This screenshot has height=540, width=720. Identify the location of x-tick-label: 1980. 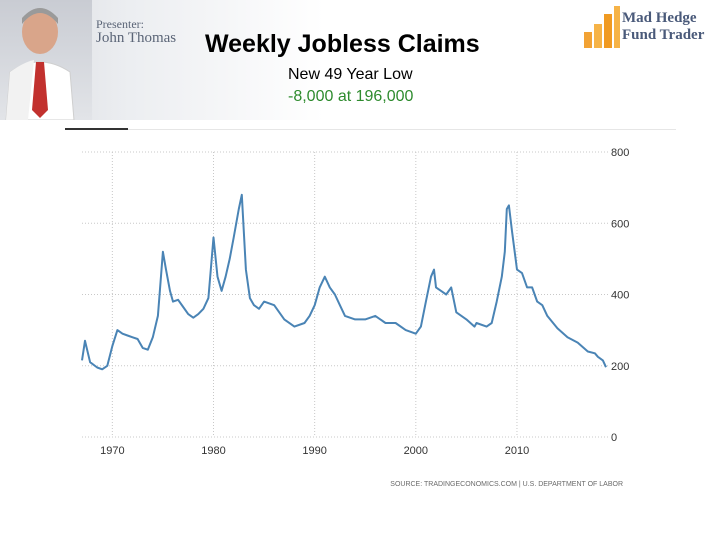
(213, 451).